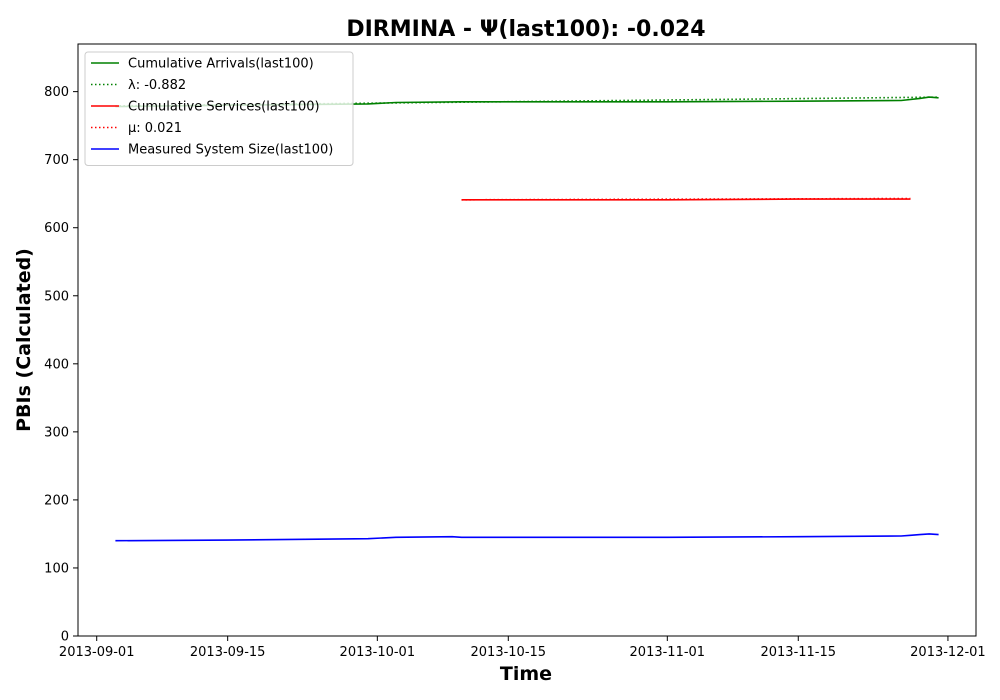 The image size is (1000, 700). Describe the element at coordinates (525, 29) in the screenshot. I see `chart-title: DIRMINA - Ψ(last100): -0.024` at that location.